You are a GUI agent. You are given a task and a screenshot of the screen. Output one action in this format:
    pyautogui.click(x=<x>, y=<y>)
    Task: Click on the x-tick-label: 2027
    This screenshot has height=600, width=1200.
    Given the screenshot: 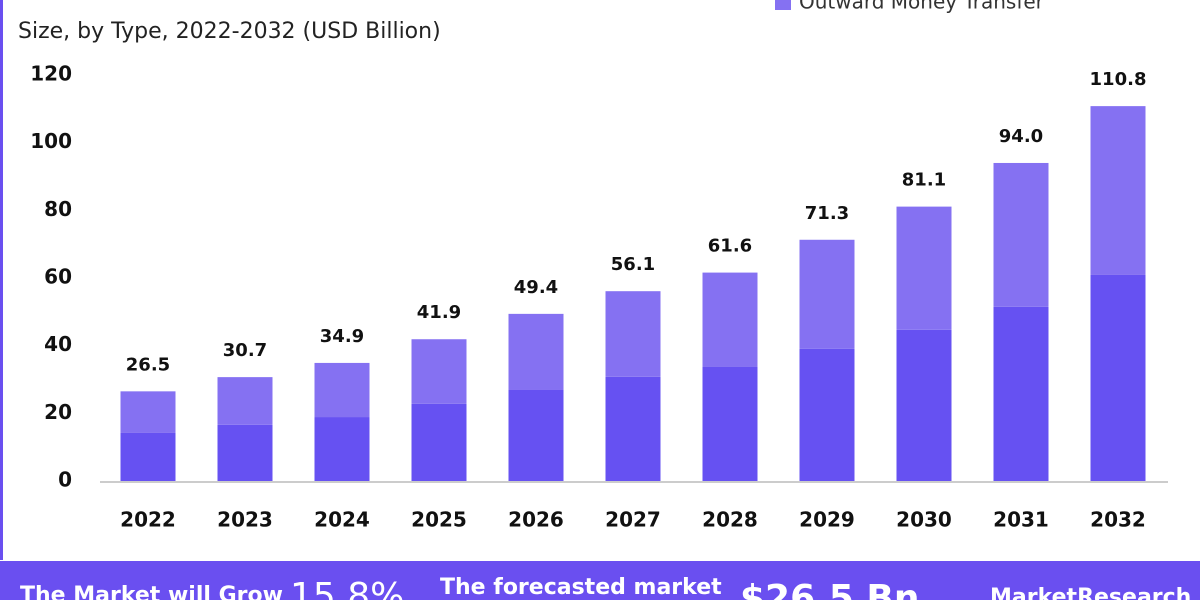 What is the action you would take?
    pyautogui.click(x=633, y=520)
    